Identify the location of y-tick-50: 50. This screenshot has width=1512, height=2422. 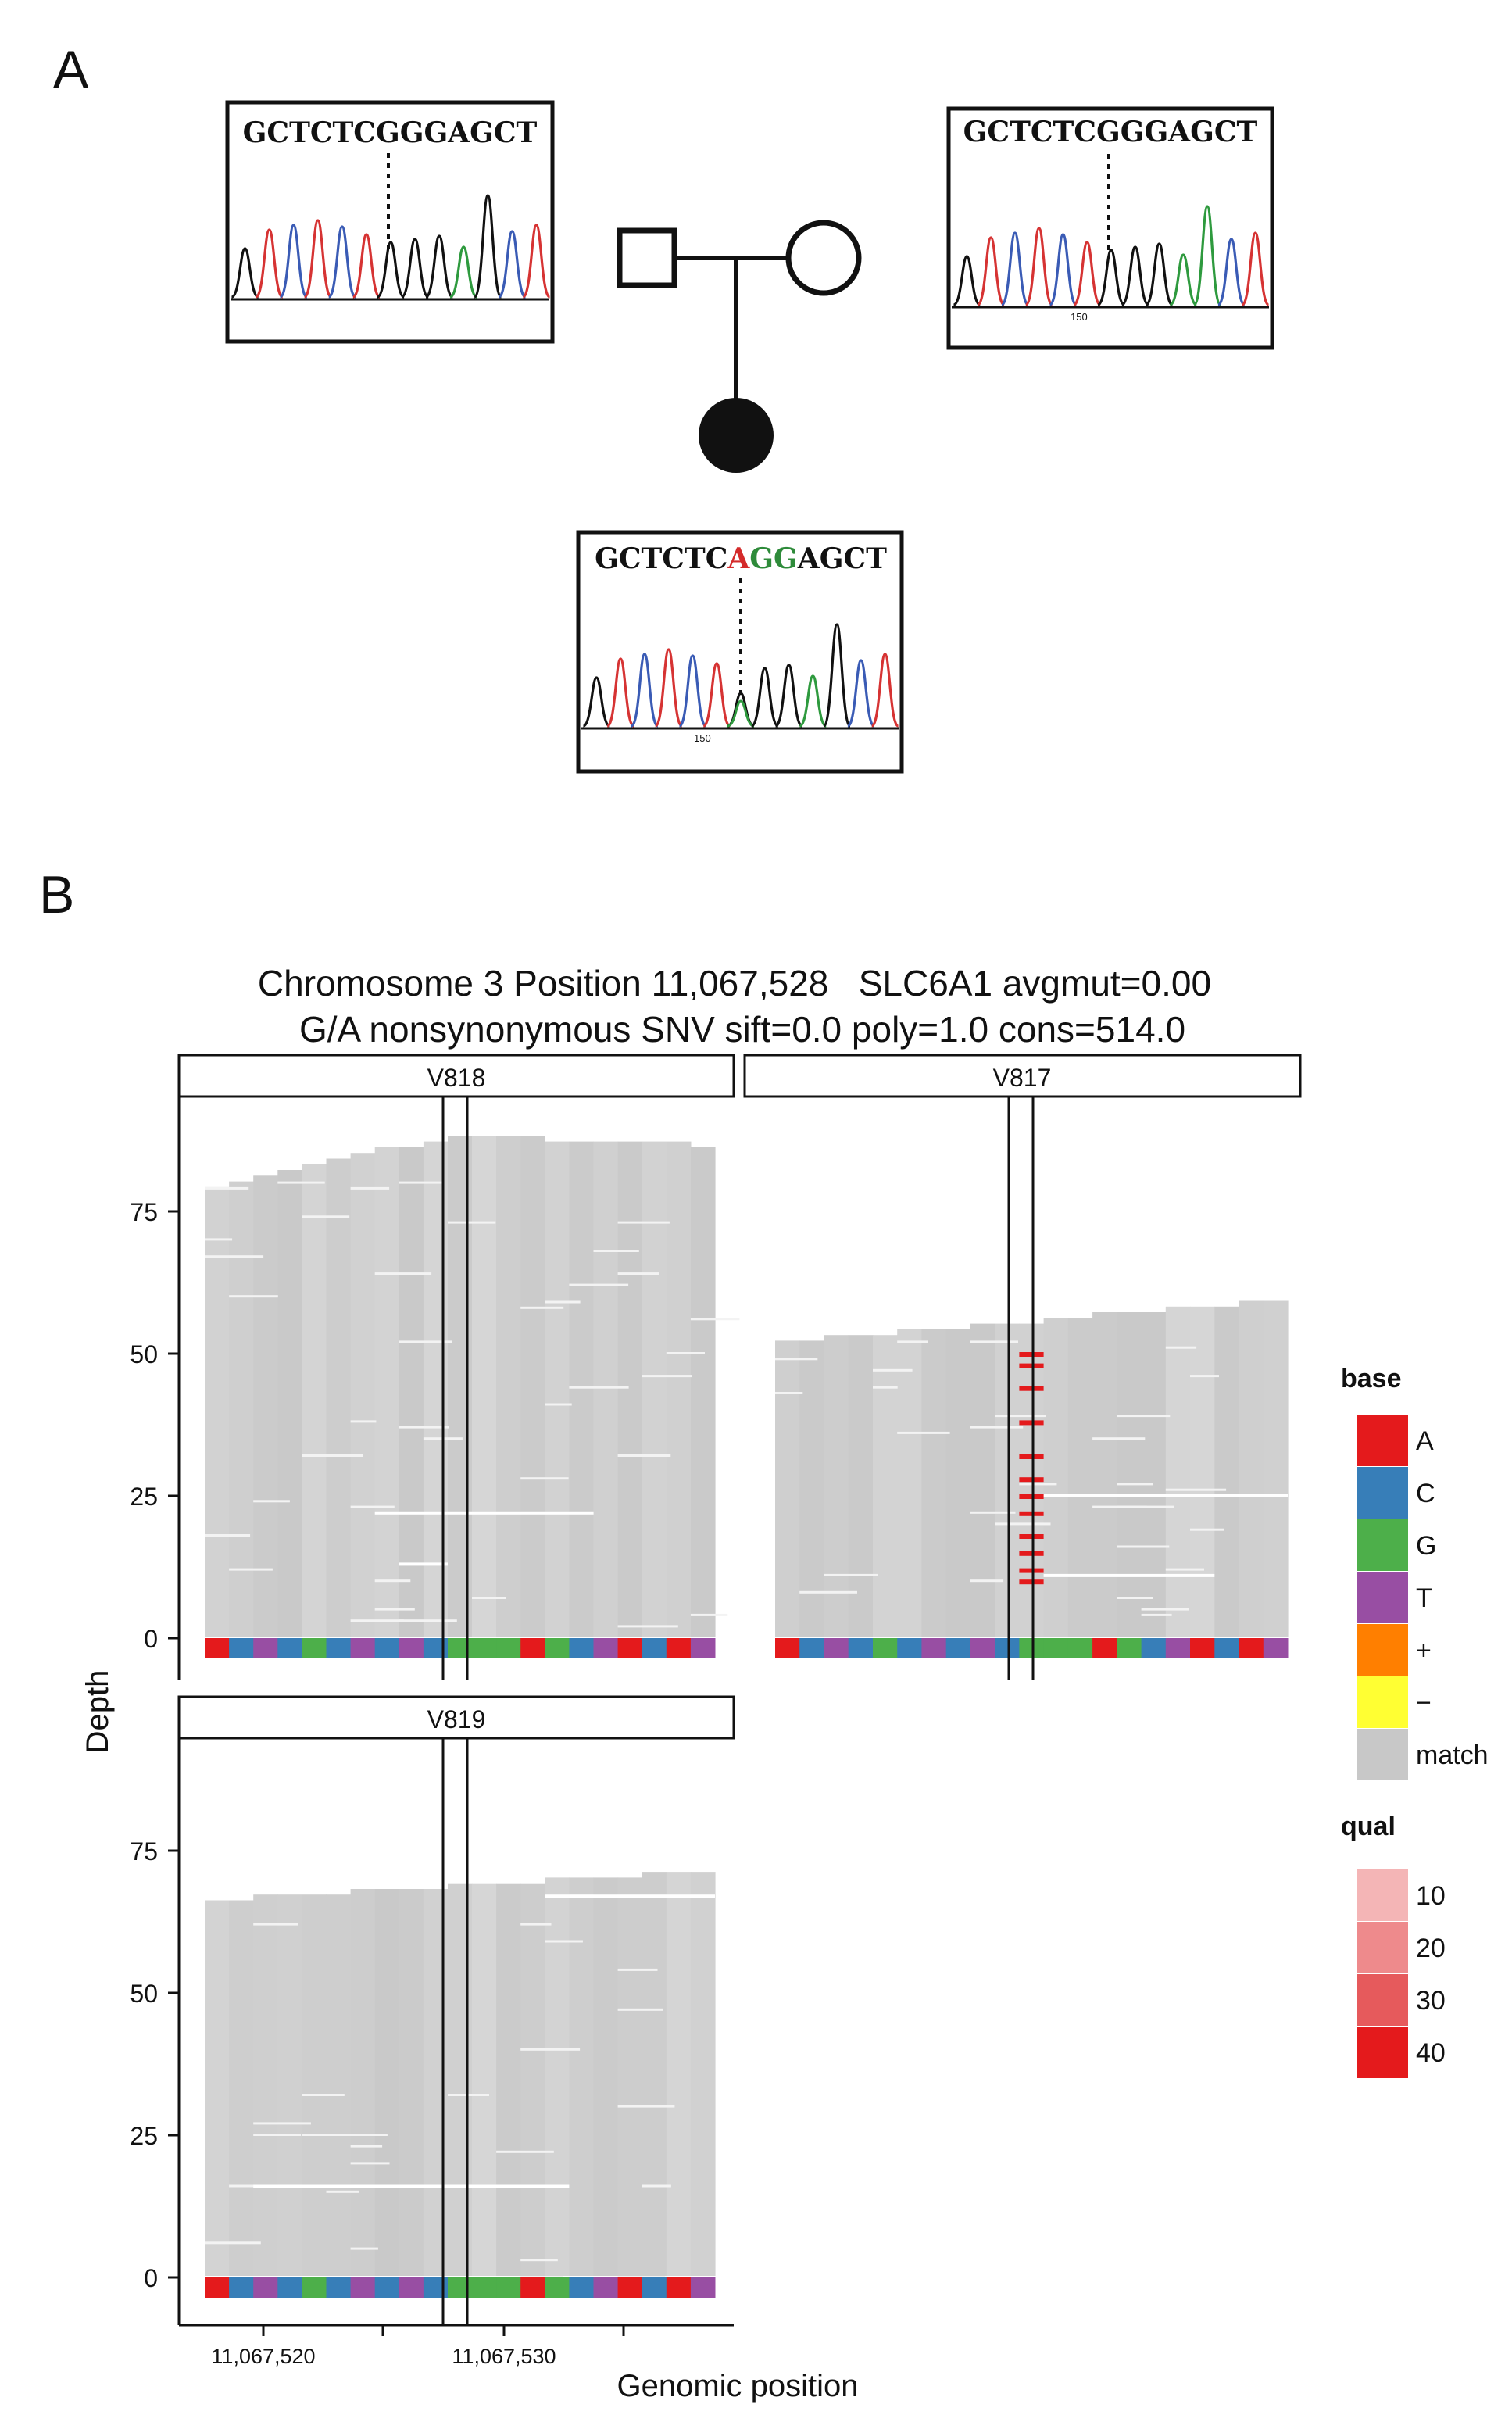
(144, 1354).